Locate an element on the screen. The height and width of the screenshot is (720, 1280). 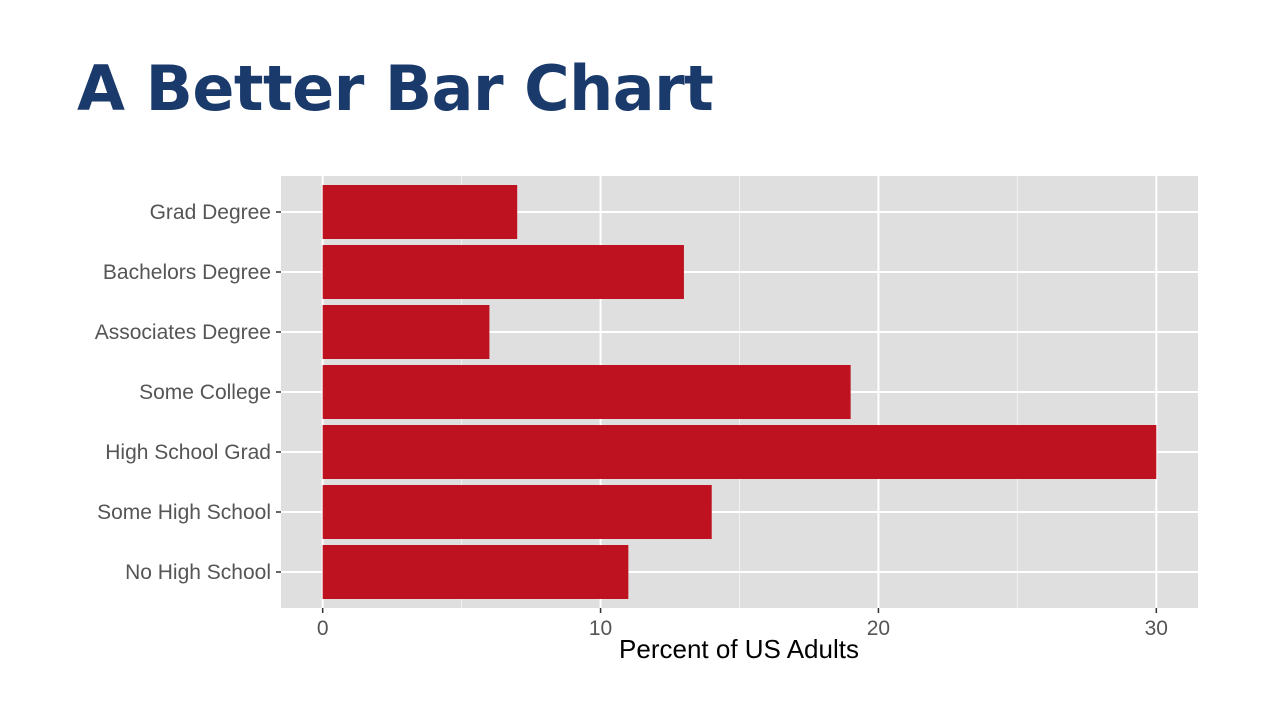
y-tick-label: Associates Degree is located at coordinates (183, 332).